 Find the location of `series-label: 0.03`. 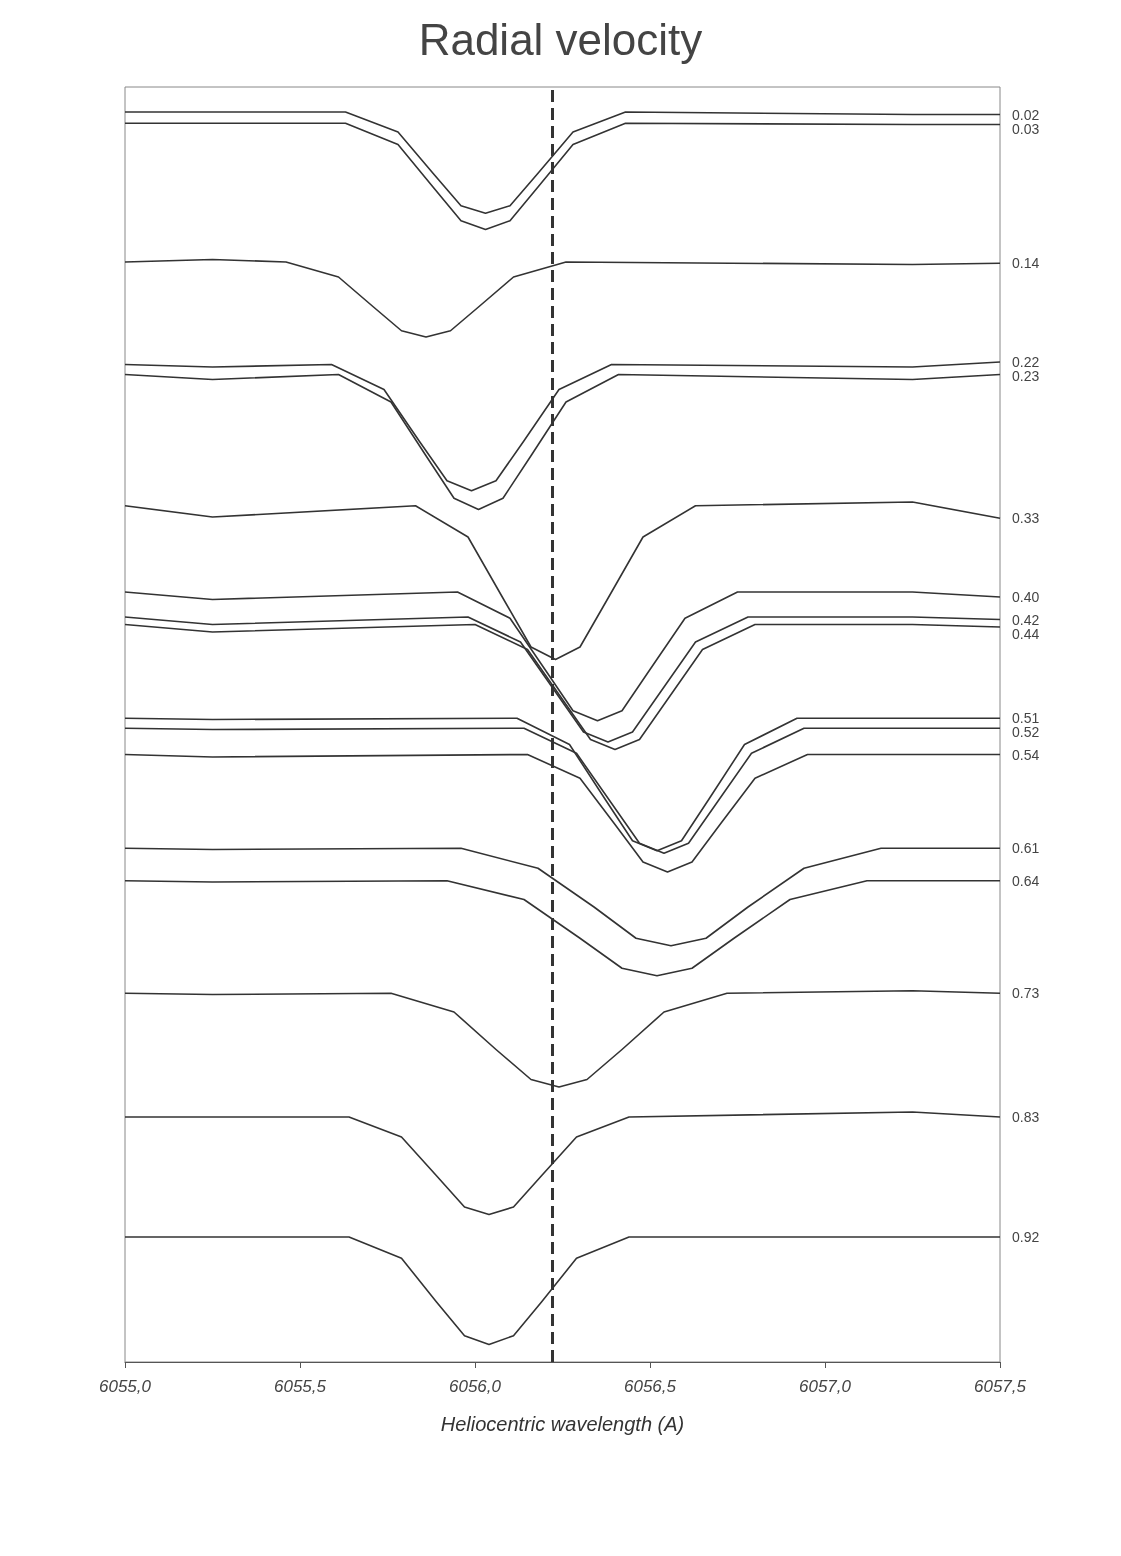

series-label: 0.03 is located at coordinates (1026, 128).